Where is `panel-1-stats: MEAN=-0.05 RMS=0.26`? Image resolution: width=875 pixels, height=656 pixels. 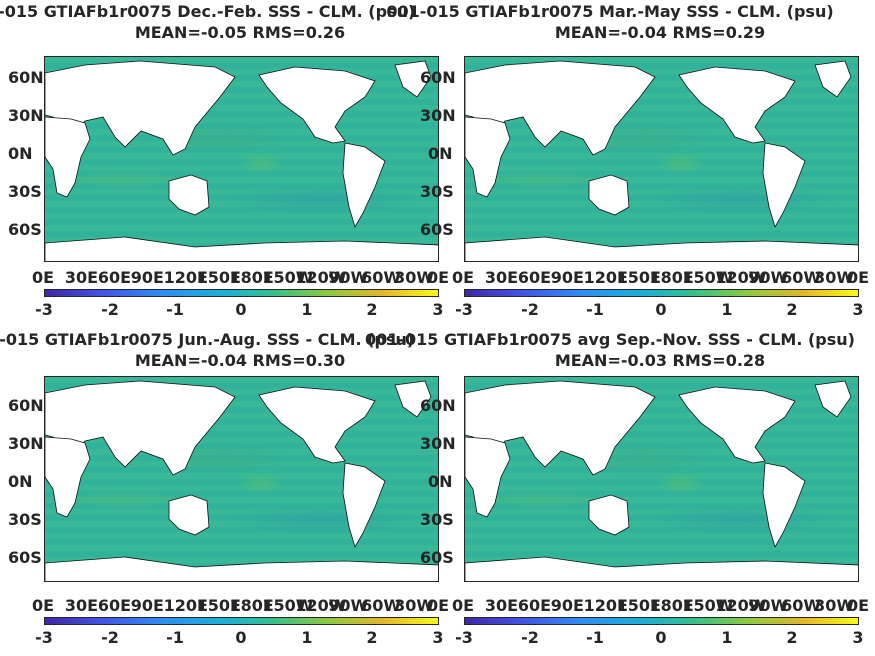
panel-1-stats: MEAN=-0.05 RMS=0.26 is located at coordinates (240, 32).